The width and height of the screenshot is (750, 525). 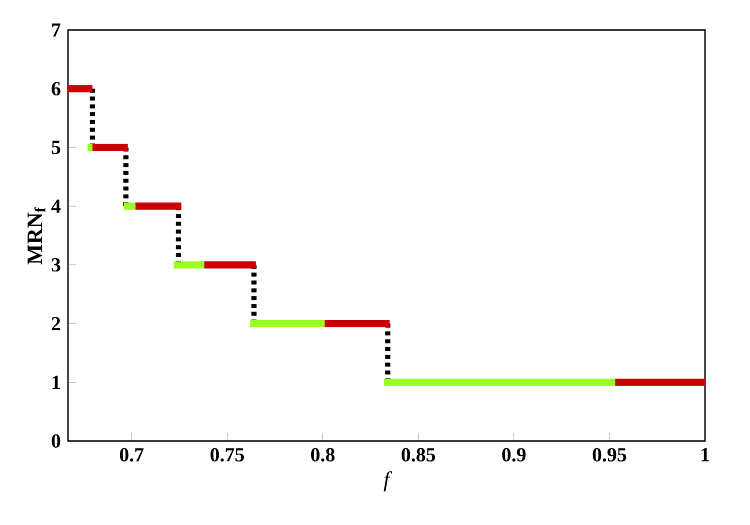 What do you see at coordinates (227, 455) in the screenshot?
I see `x-tick-label: 0.75` at bounding box center [227, 455].